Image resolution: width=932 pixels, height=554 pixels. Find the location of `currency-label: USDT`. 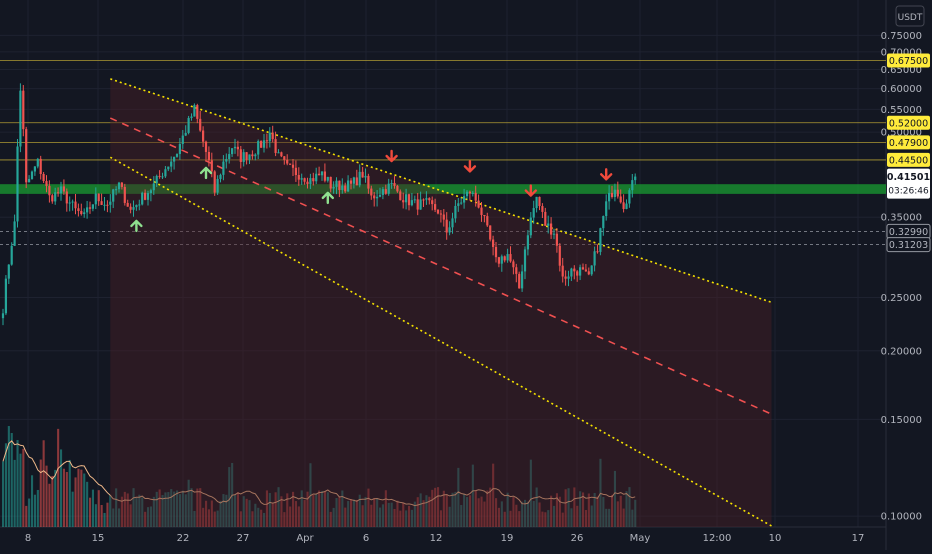

currency-label: USDT is located at coordinates (910, 18).